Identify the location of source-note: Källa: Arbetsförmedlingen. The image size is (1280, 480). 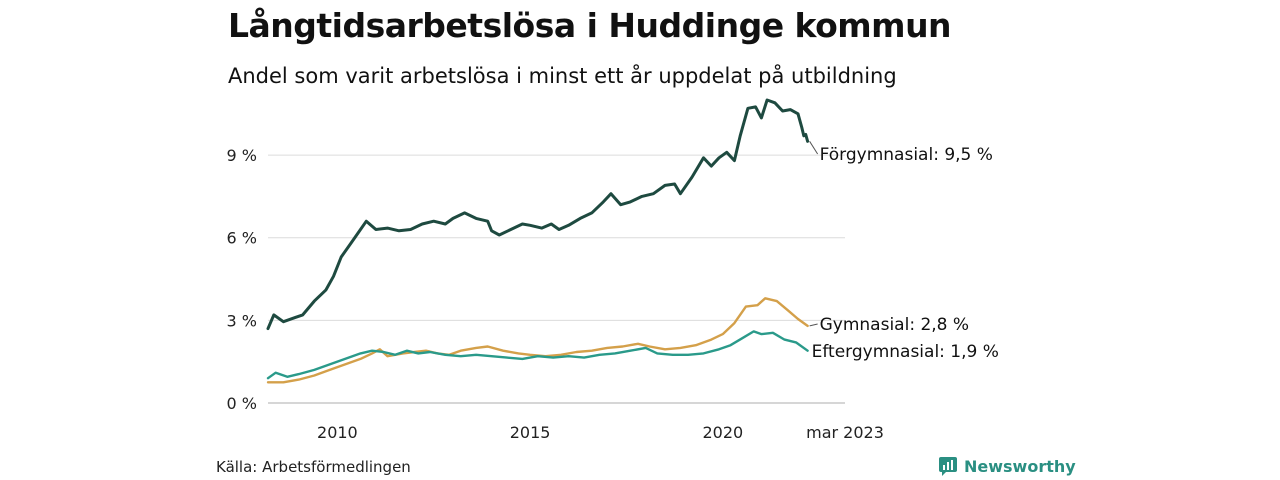
(313, 467).